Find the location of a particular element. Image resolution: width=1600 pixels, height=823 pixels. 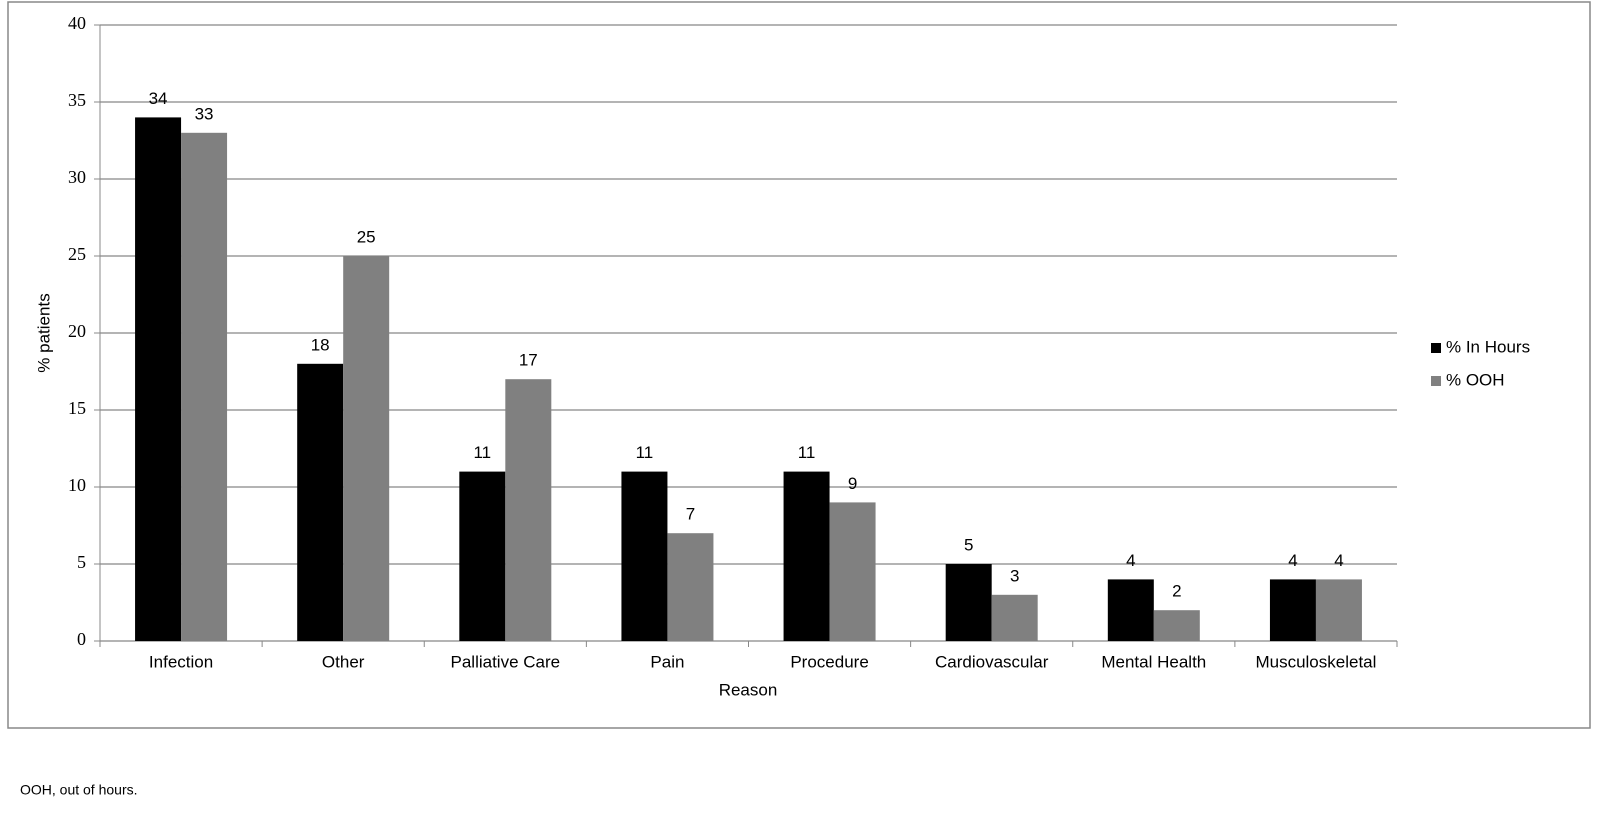

x-tick-label: Infection is located at coordinates (181, 661).